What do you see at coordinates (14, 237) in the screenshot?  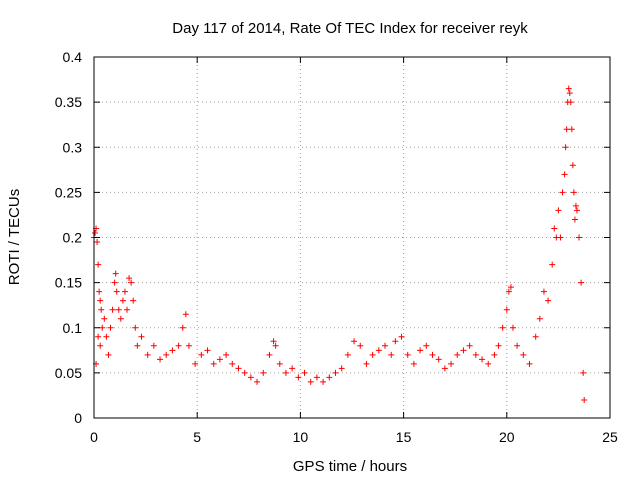 I see `y-axis-label: ROTI / TECUs` at bounding box center [14, 237].